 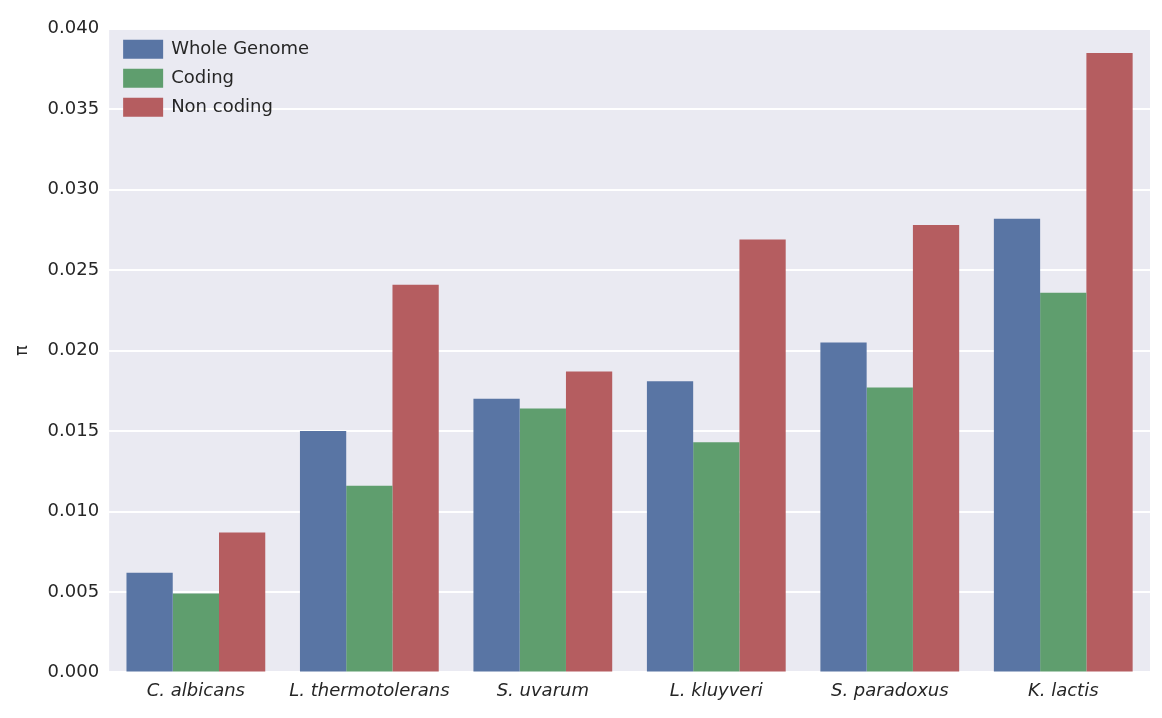 What do you see at coordinates (73, 268) in the screenshot?
I see `y-tick-label: 0.025` at bounding box center [73, 268].